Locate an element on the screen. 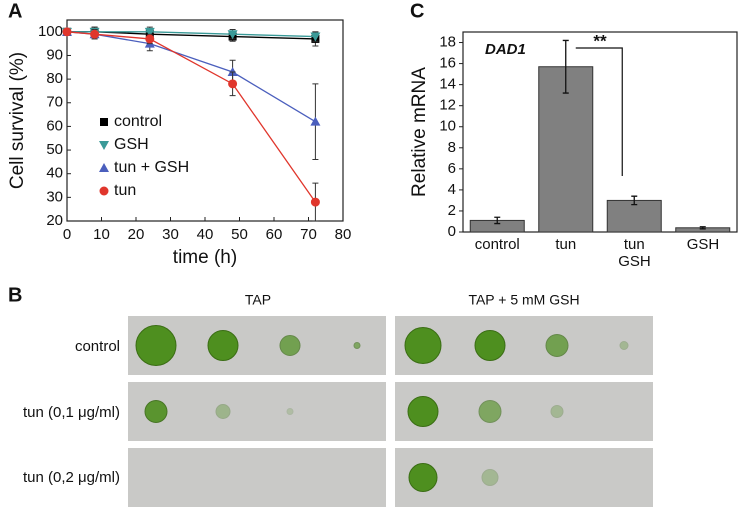 The image size is (740, 509). y-tick-label: 70 is located at coordinates (54, 102).